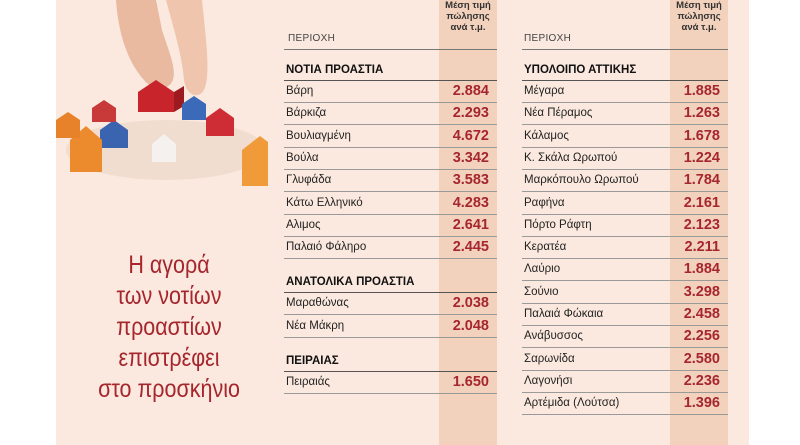 The image size is (800, 445). I want to click on table-row: Λαύριο 1.884, so click(633, 270).